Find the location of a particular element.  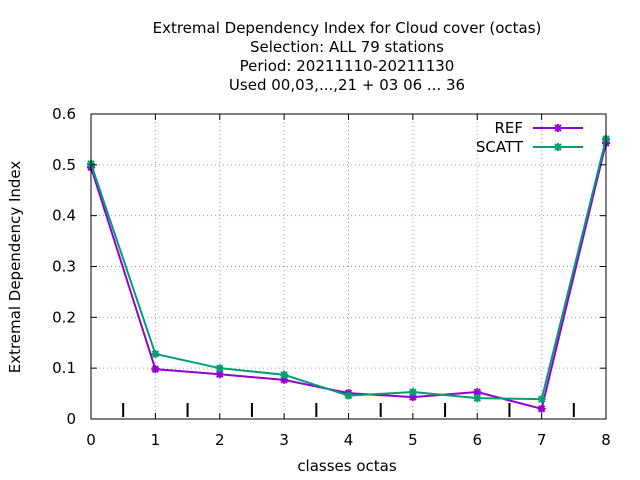

x-tick-label-8: 8 is located at coordinates (606, 440).